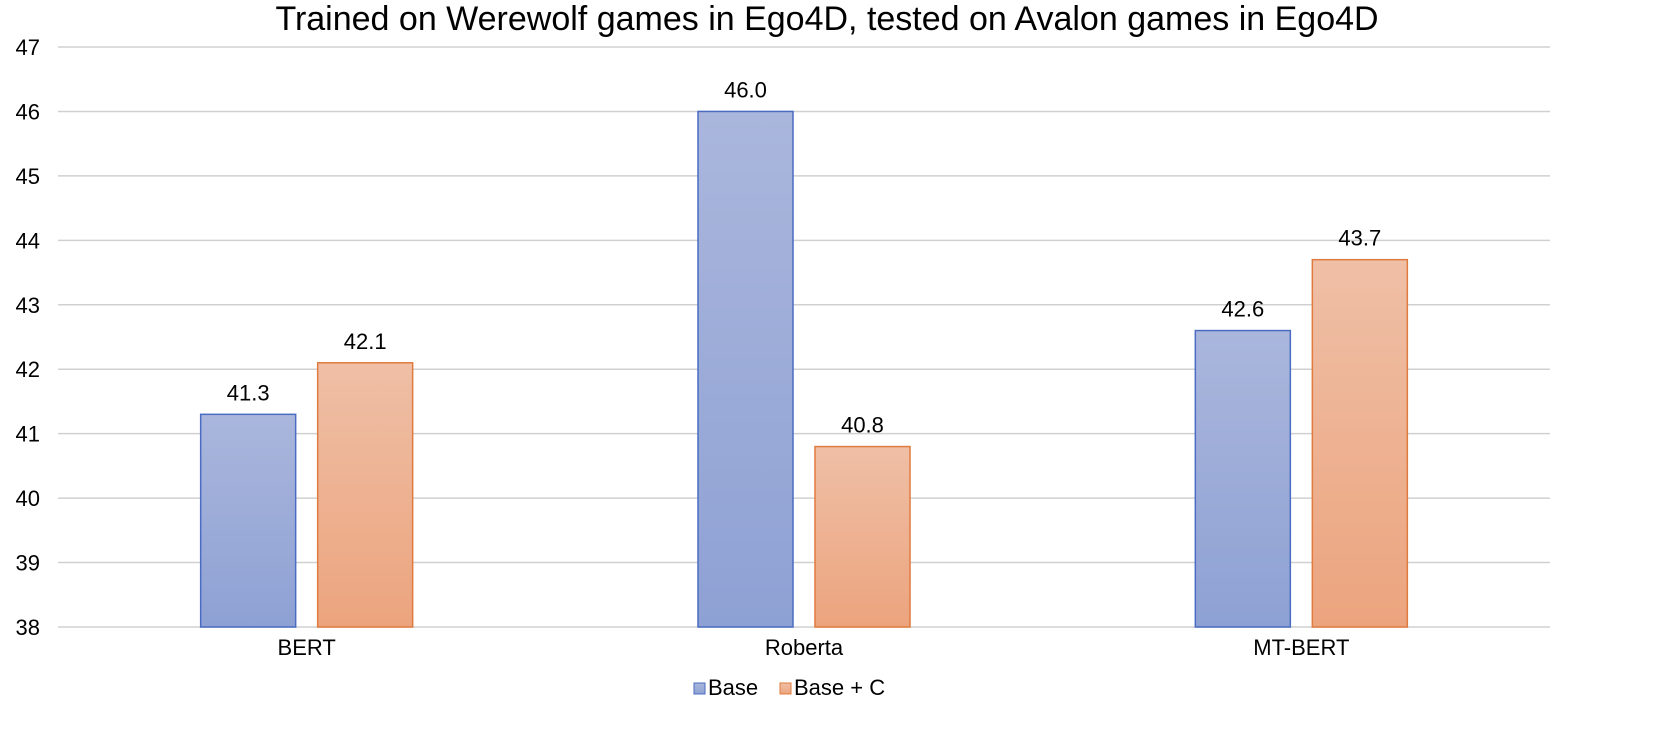 The height and width of the screenshot is (754, 1654). I want to click on legend-label: Base, so click(733, 687).